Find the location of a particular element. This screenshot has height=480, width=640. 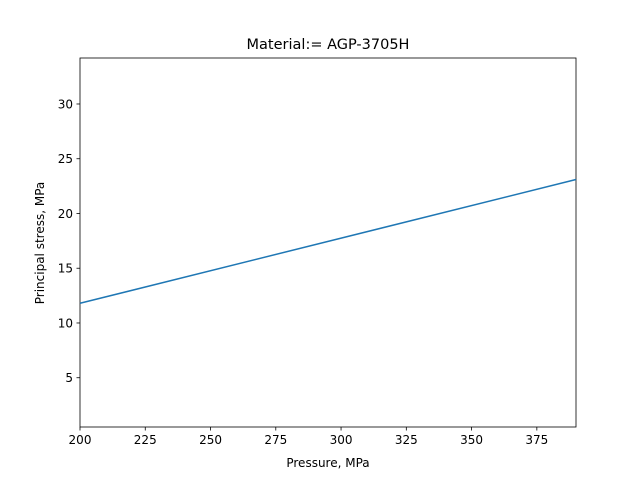

x-tick-label-7: 375 is located at coordinates (536, 440).